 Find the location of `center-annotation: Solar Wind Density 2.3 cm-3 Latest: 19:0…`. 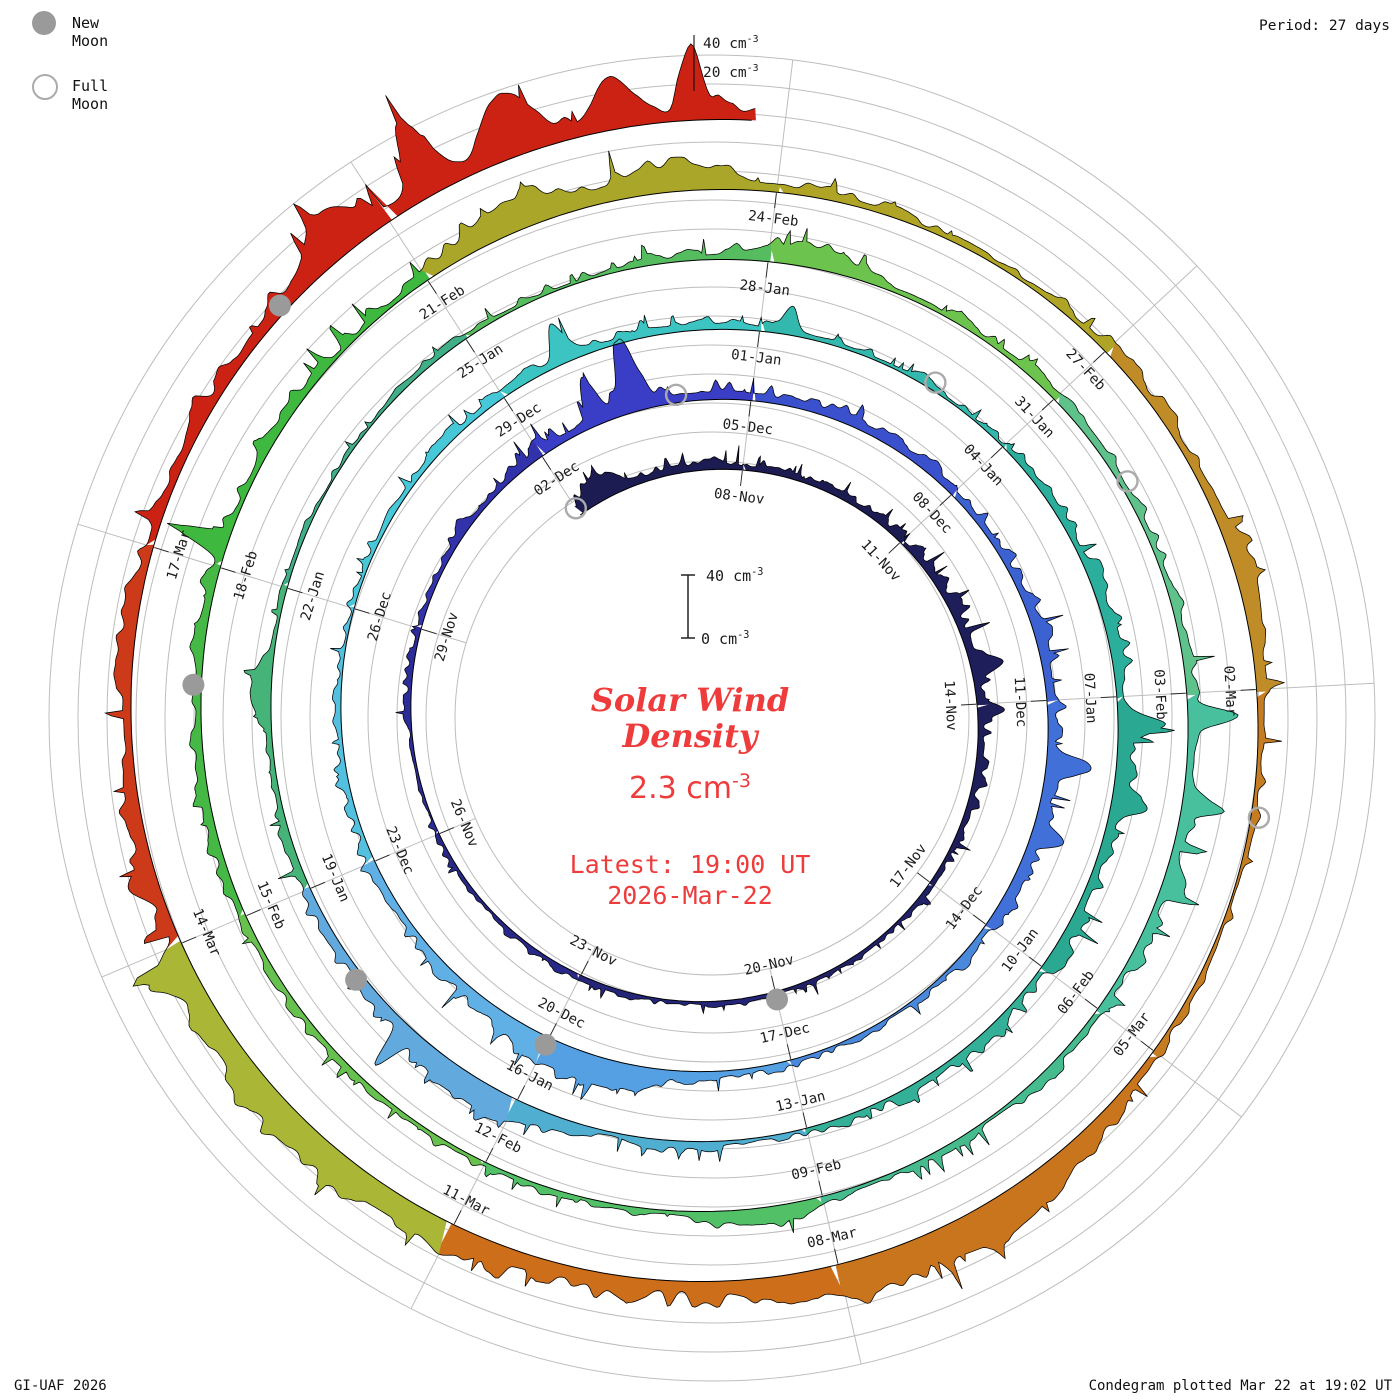

center-annotation: Solar Wind Density 2.3 cm-3 Latest: 19:0… is located at coordinates (690, 796).